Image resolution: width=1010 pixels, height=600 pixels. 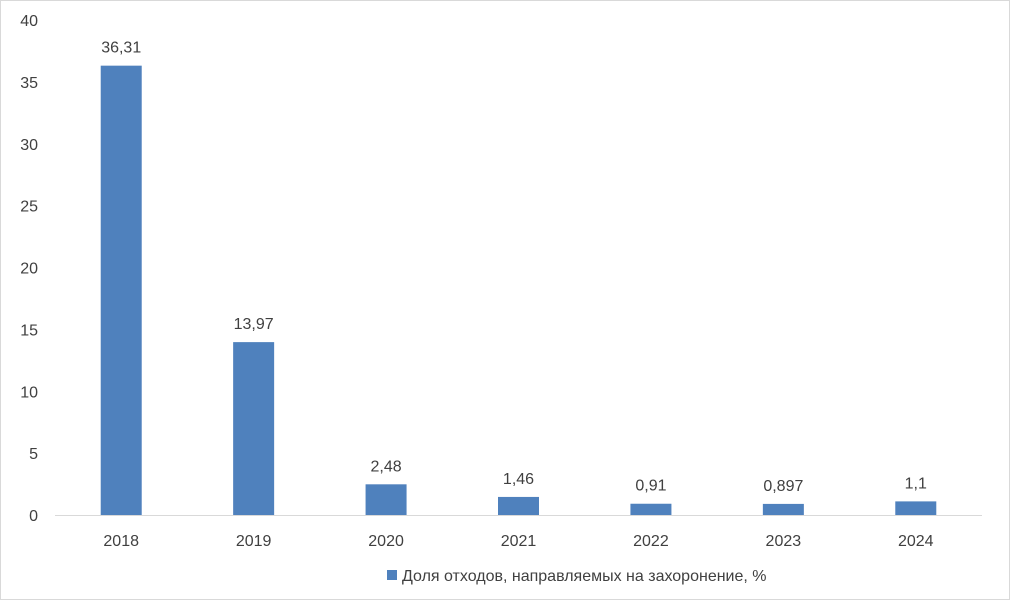 I want to click on y-tick-label: 35, so click(x=29, y=83).